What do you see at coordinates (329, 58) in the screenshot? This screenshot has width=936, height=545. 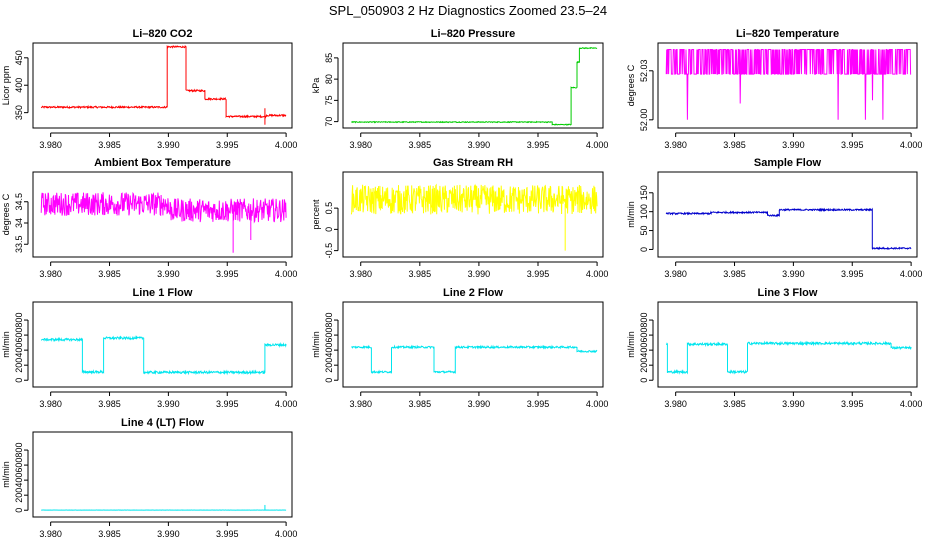 I see `y-tick-label: 85` at bounding box center [329, 58].